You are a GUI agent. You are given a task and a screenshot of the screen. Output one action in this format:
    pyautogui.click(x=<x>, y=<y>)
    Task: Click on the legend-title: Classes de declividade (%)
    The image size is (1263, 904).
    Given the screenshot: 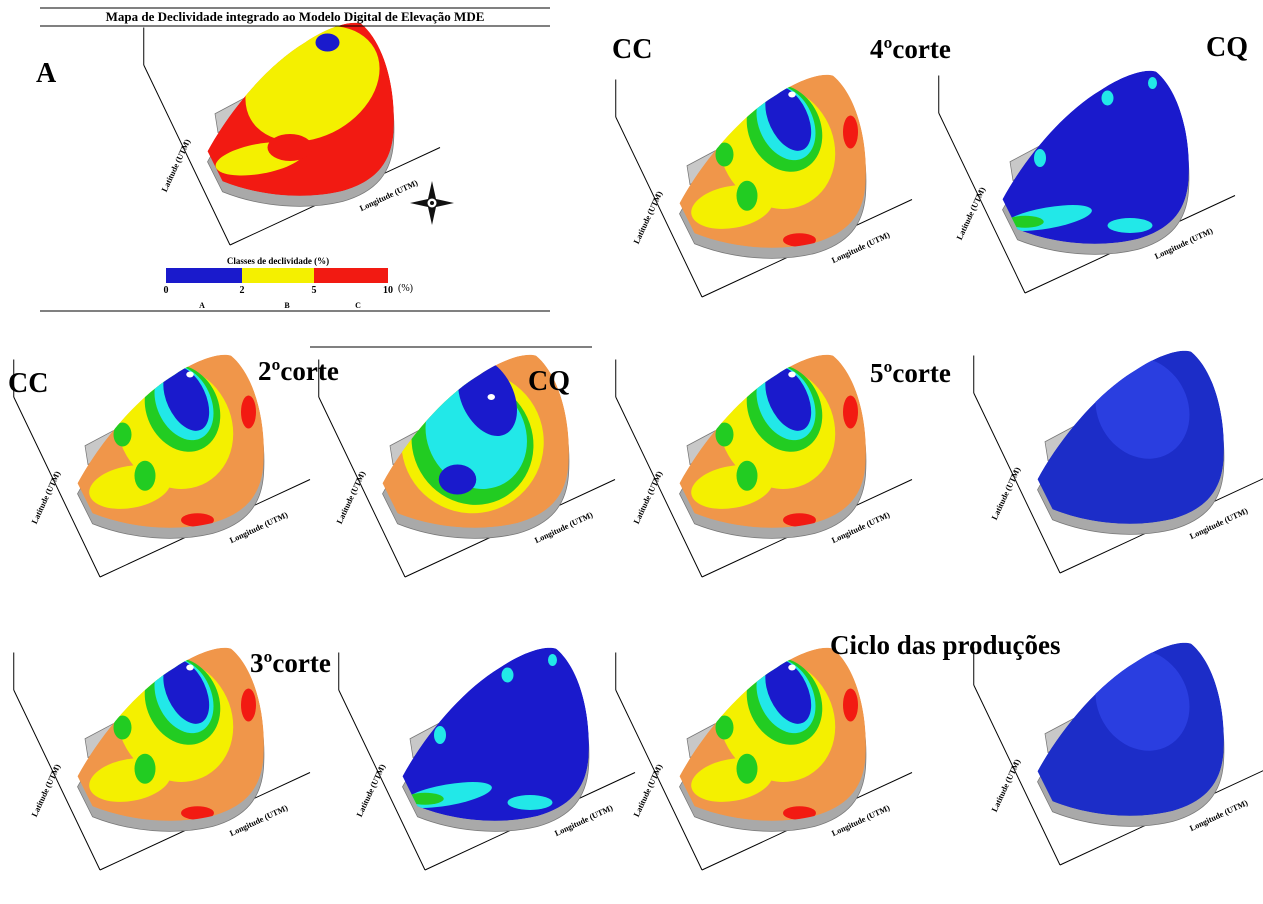 What is the action you would take?
    pyautogui.click(x=278, y=261)
    